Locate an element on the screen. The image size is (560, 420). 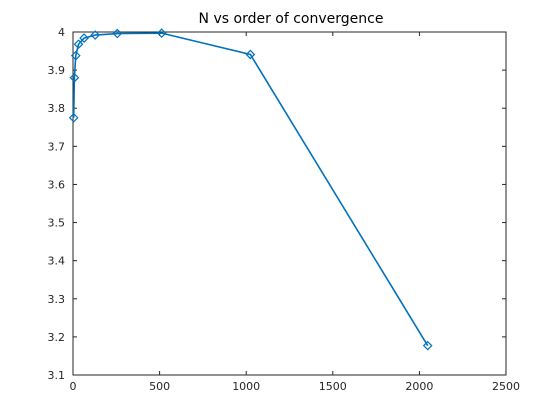
x-tick-label: 500 is located at coordinates (159, 386).